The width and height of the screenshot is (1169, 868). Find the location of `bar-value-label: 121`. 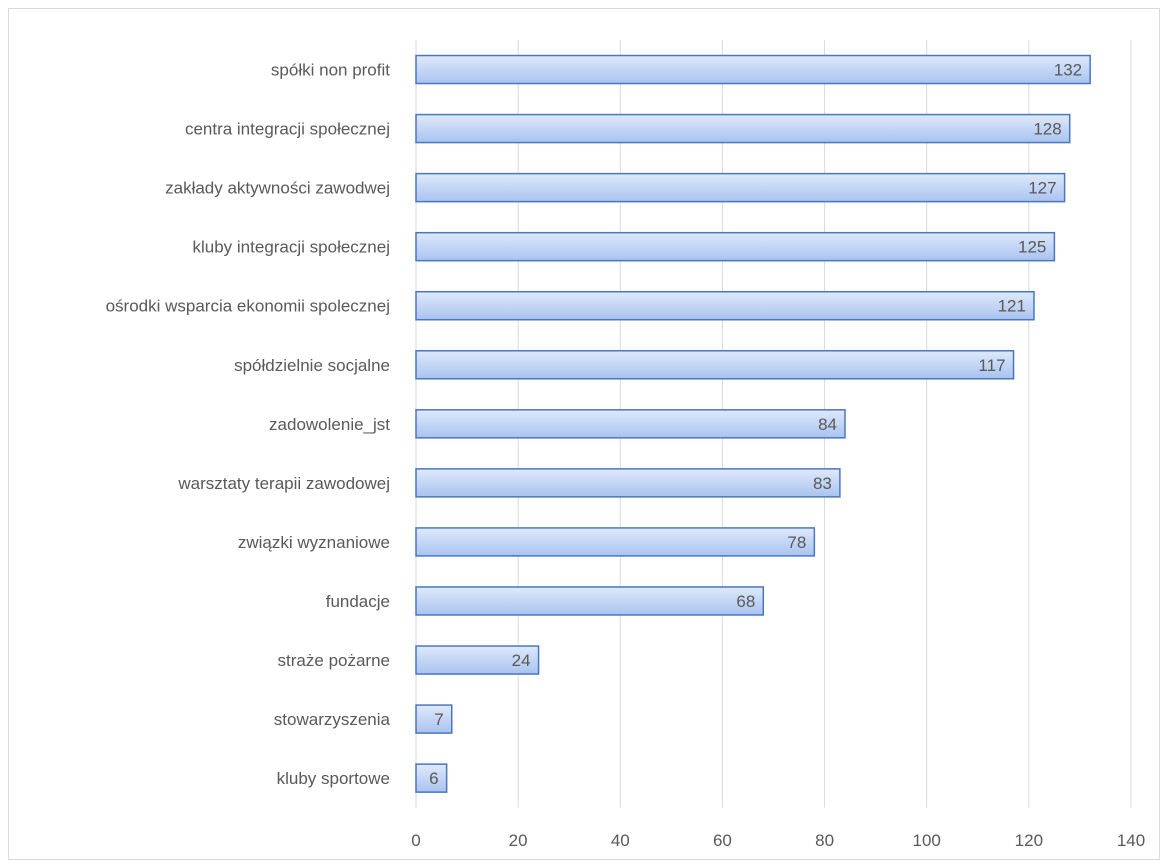

bar-value-label: 121 is located at coordinates (1012, 306).